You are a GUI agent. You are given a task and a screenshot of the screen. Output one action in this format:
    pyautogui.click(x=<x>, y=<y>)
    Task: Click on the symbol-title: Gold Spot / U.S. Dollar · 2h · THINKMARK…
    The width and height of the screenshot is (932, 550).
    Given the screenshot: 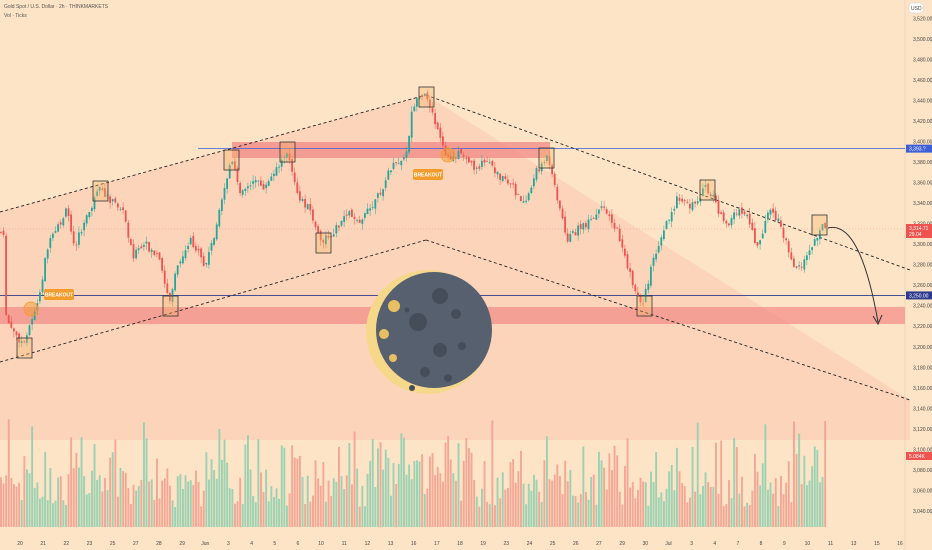 What is the action you would take?
    pyautogui.click(x=56, y=7)
    